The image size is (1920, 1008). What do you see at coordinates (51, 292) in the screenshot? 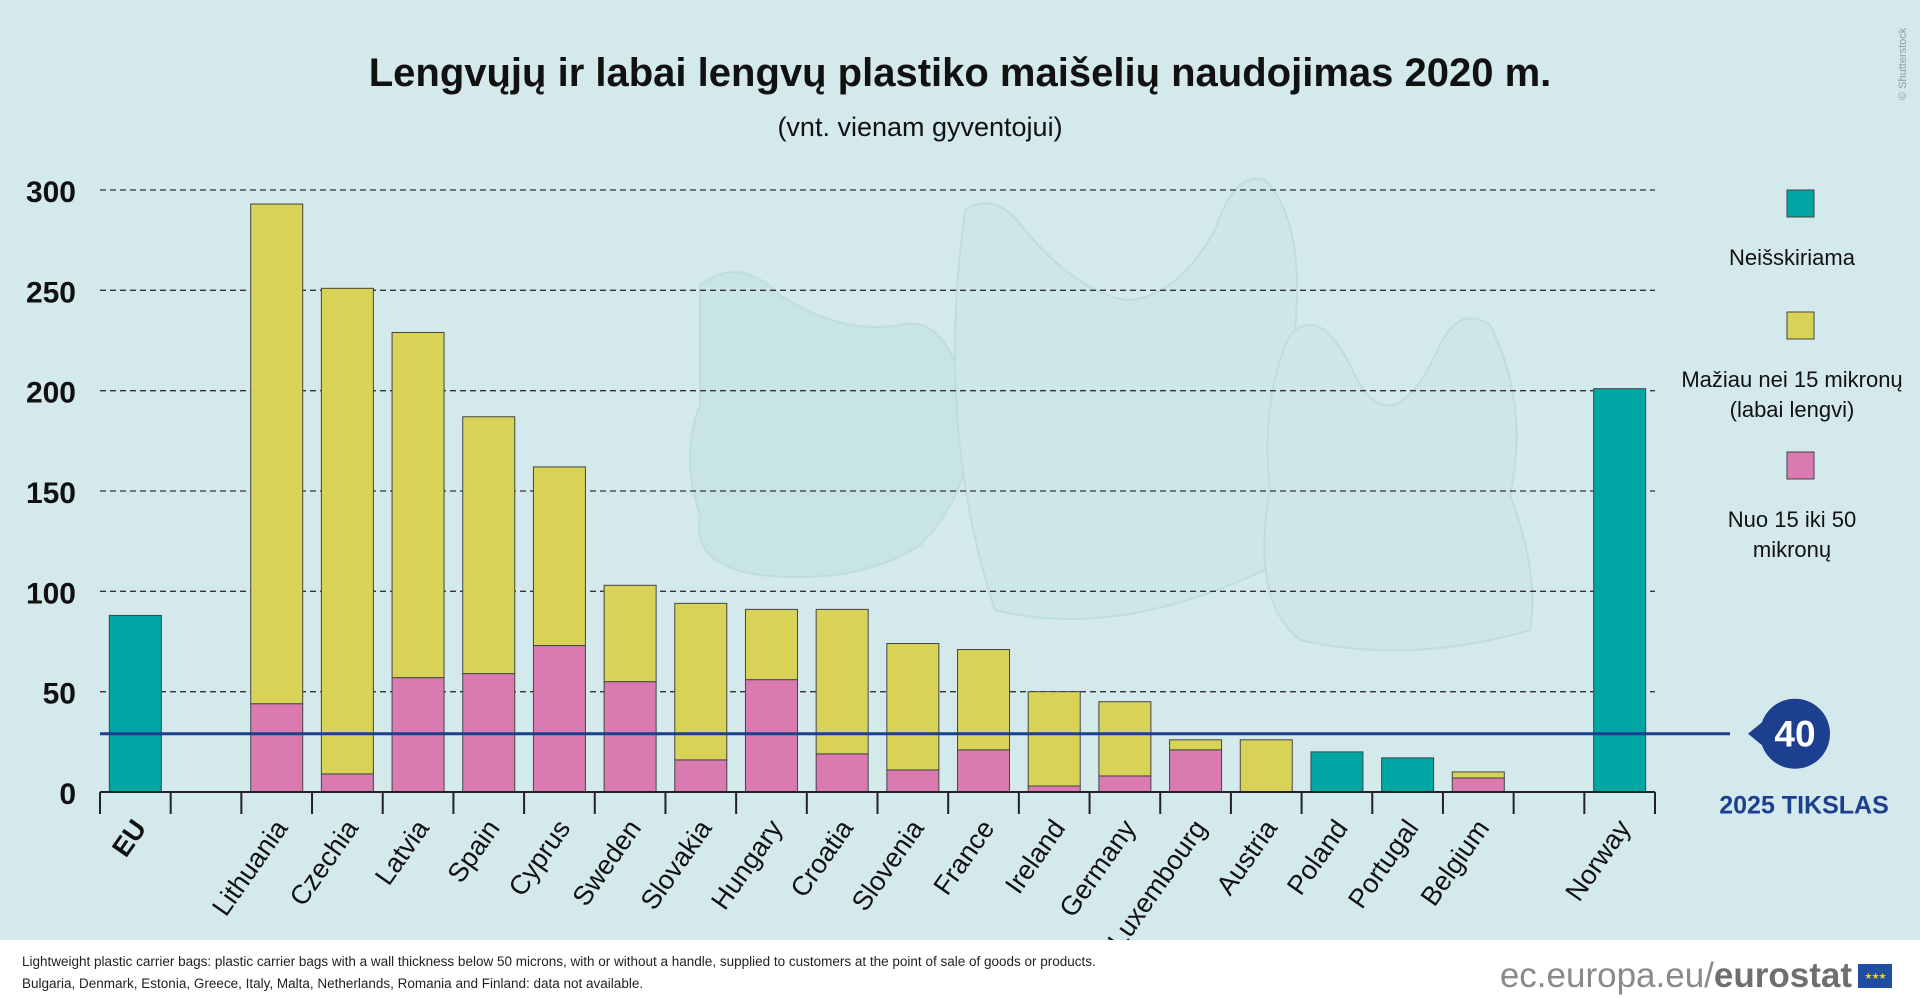
I see `y-tick-label: 250` at bounding box center [51, 292].